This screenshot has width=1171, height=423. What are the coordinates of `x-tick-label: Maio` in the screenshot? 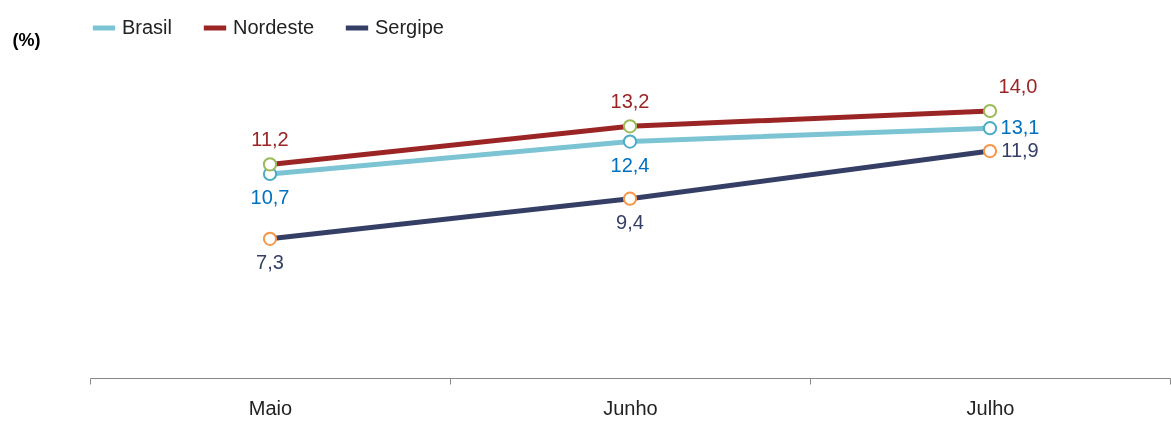 It's located at (270, 407).